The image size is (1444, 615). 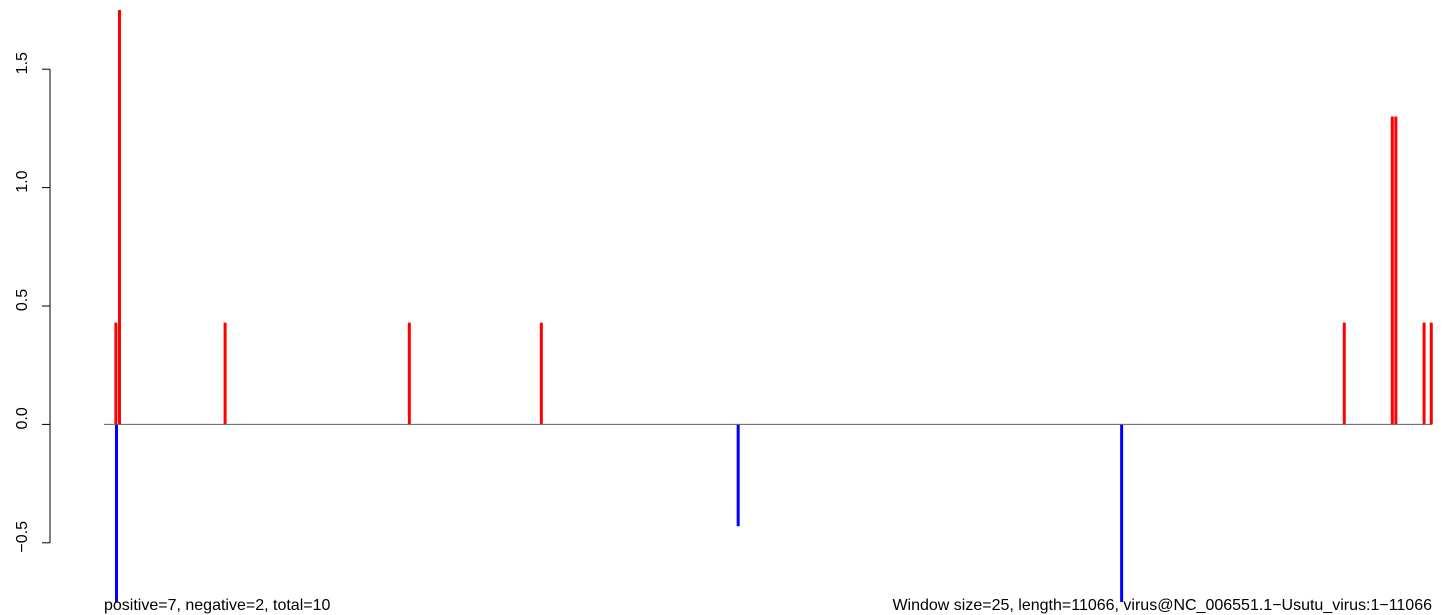 I want to click on footer-left-text: positive=7, negative=2, total=10, so click(x=217, y=605).